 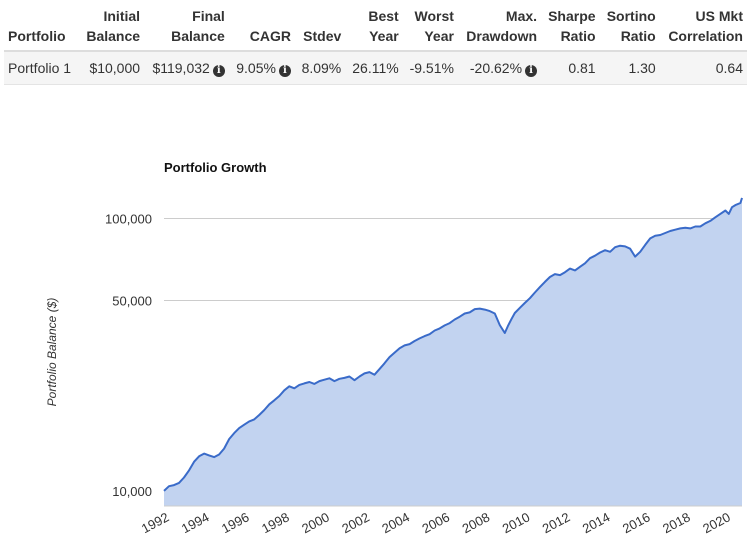 What do you see at coordinates (638, 36) in the screenshot?
I see `header-sortino-ratio-line2: Ratio` at bounding box center [638, 36].